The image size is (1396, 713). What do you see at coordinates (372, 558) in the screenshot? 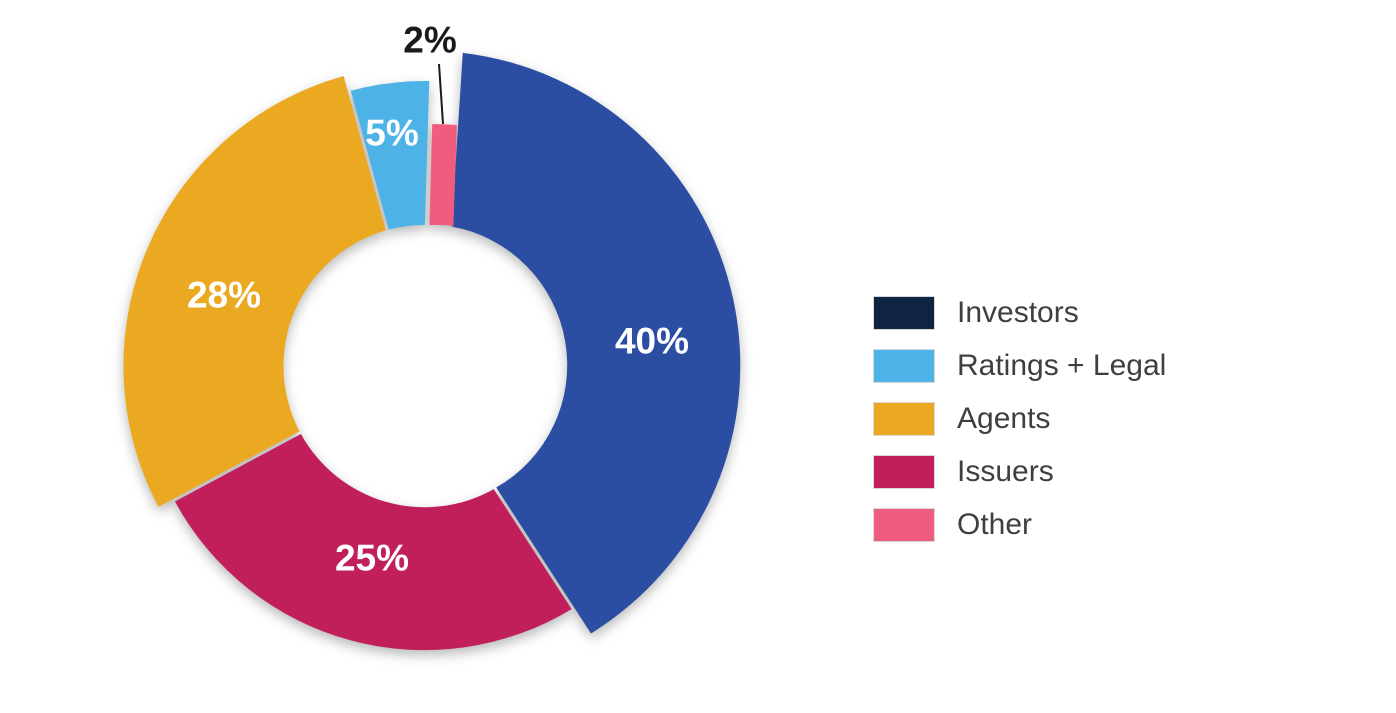
I see `slice-label-issuers: 25%` at bounding box center [372, 558].